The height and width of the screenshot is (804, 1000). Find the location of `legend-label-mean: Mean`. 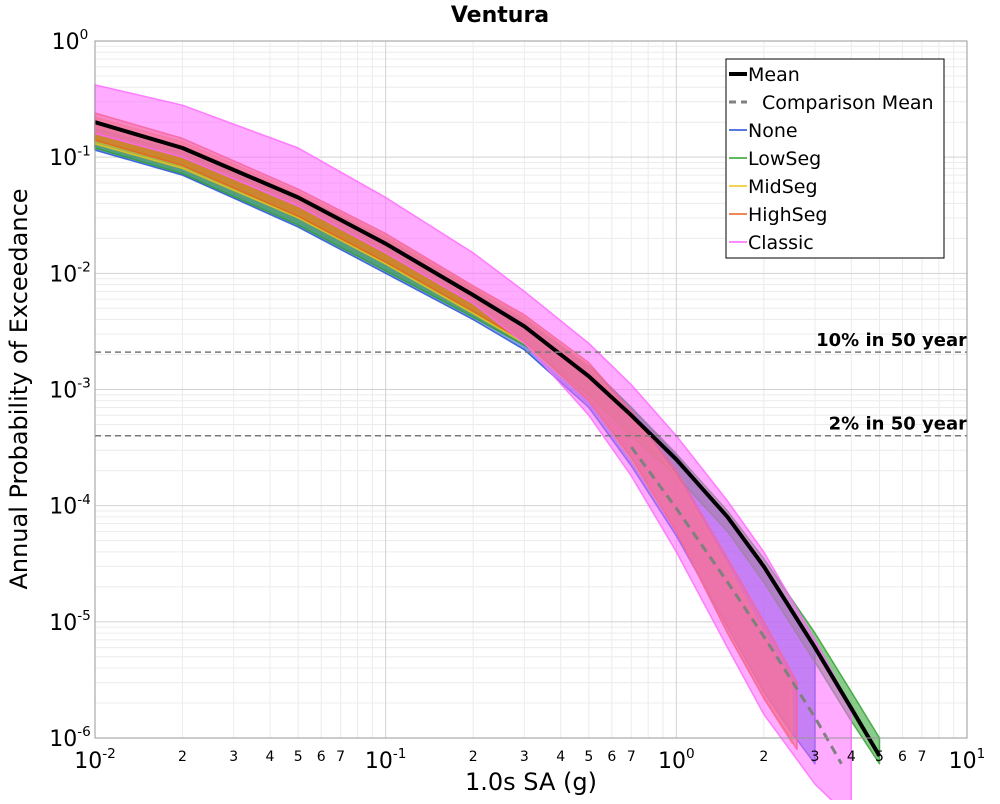

legend-label-mean: Mean is located at coordinates (774, 75).